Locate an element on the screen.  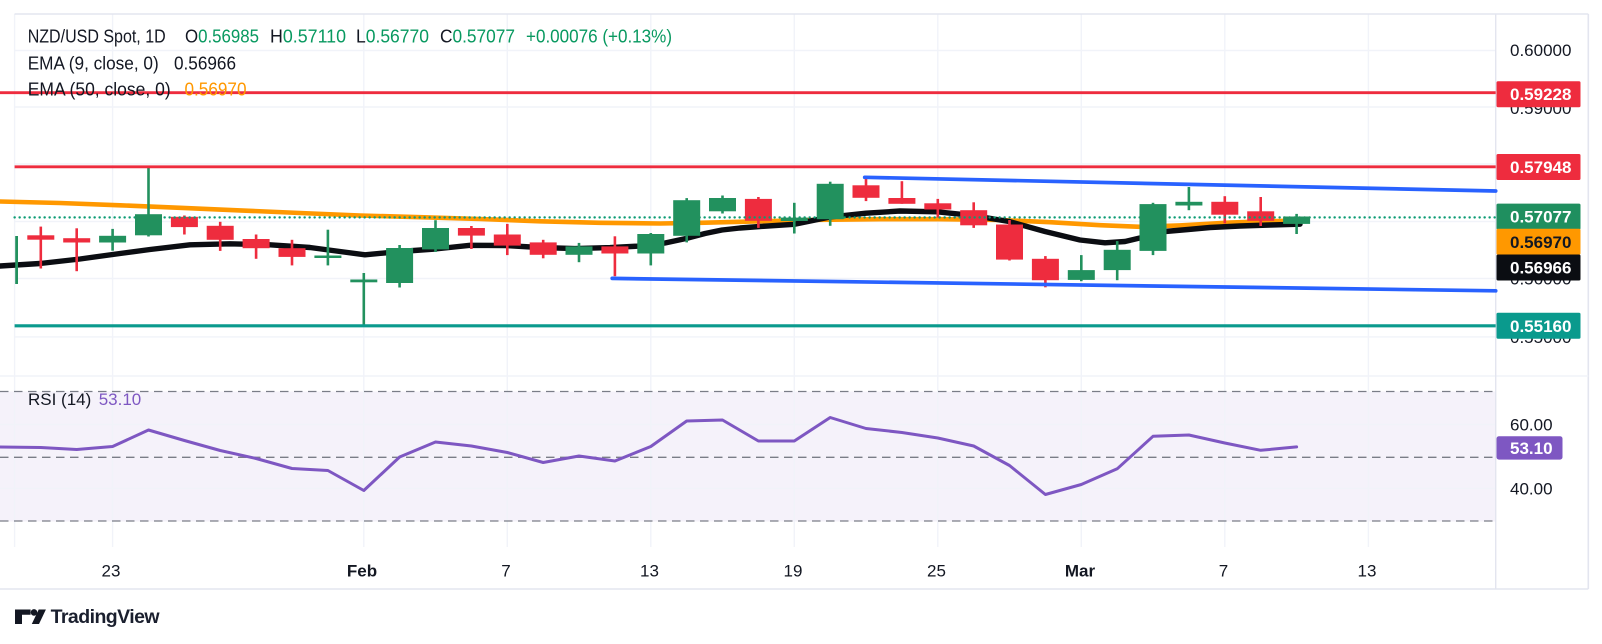
svg-text: O0.56985 is located at coordinates (222, 37).